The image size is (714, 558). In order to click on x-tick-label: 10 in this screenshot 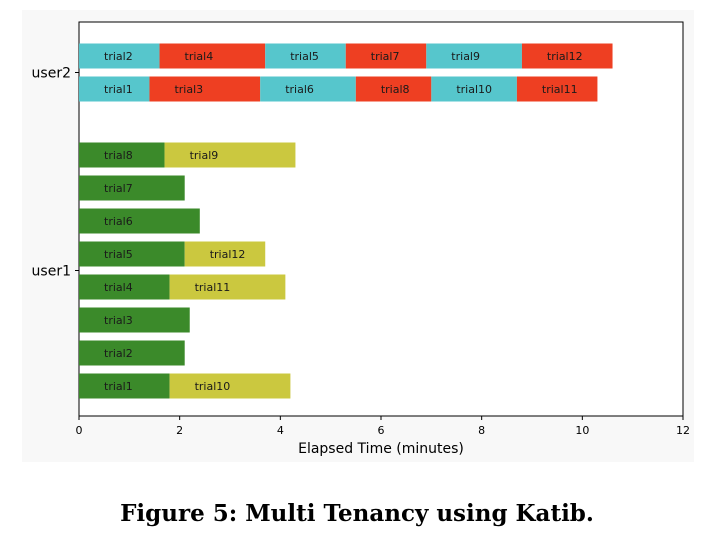, I will do `click(582, 430)`.